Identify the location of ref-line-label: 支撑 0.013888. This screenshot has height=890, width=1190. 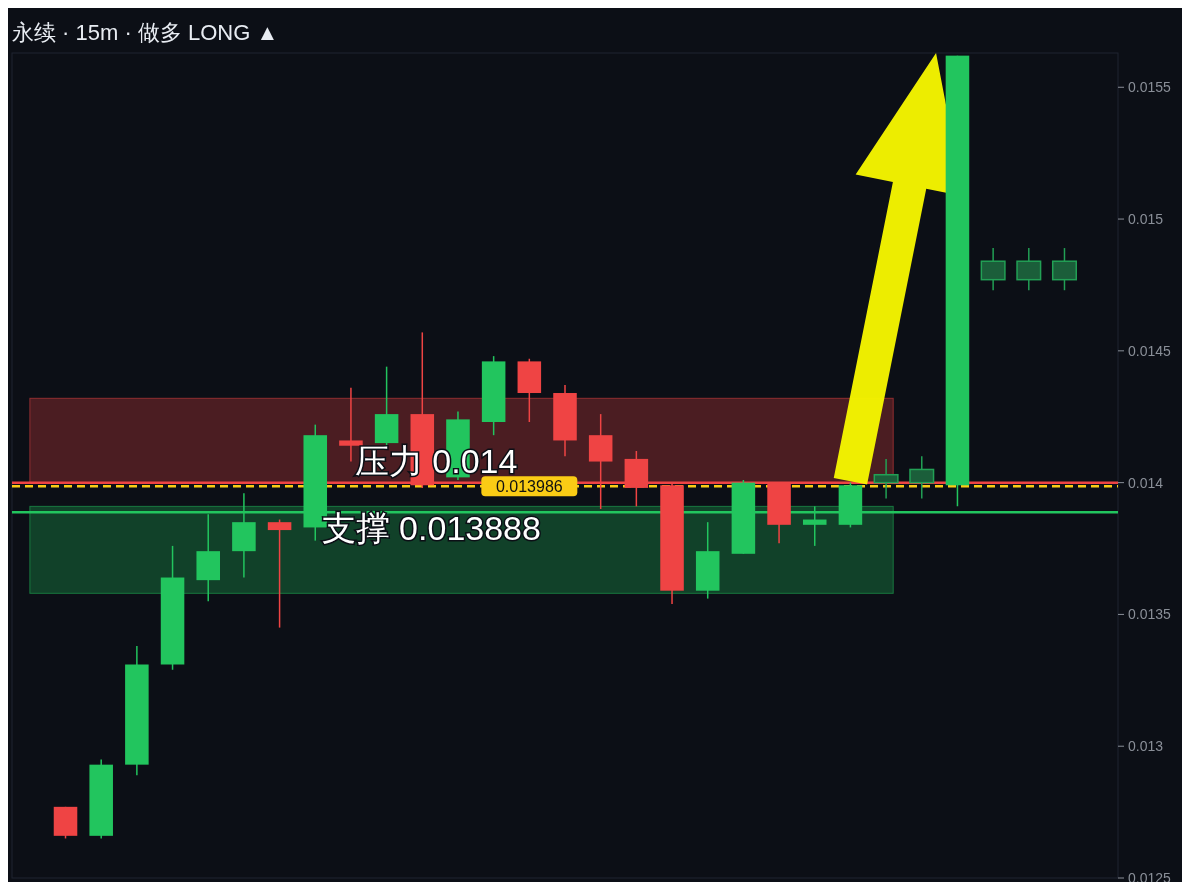
(431, 528).